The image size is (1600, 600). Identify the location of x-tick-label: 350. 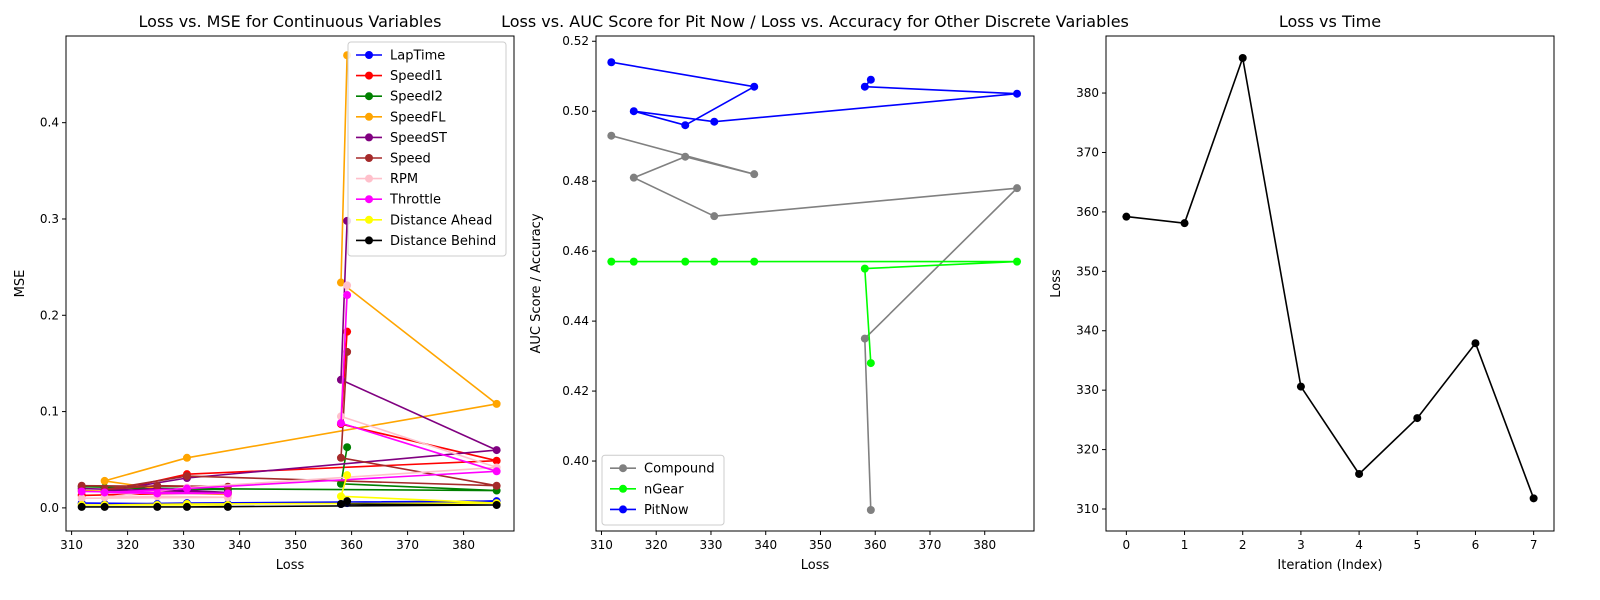
(820, 545).